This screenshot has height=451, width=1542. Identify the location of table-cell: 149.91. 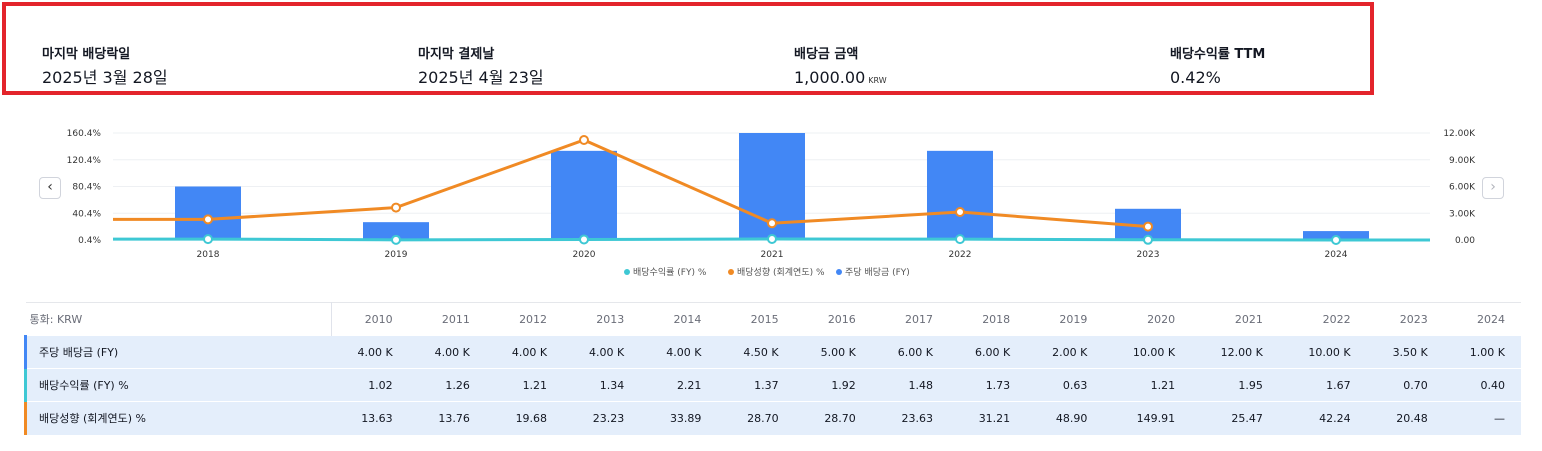
(1147, 418).